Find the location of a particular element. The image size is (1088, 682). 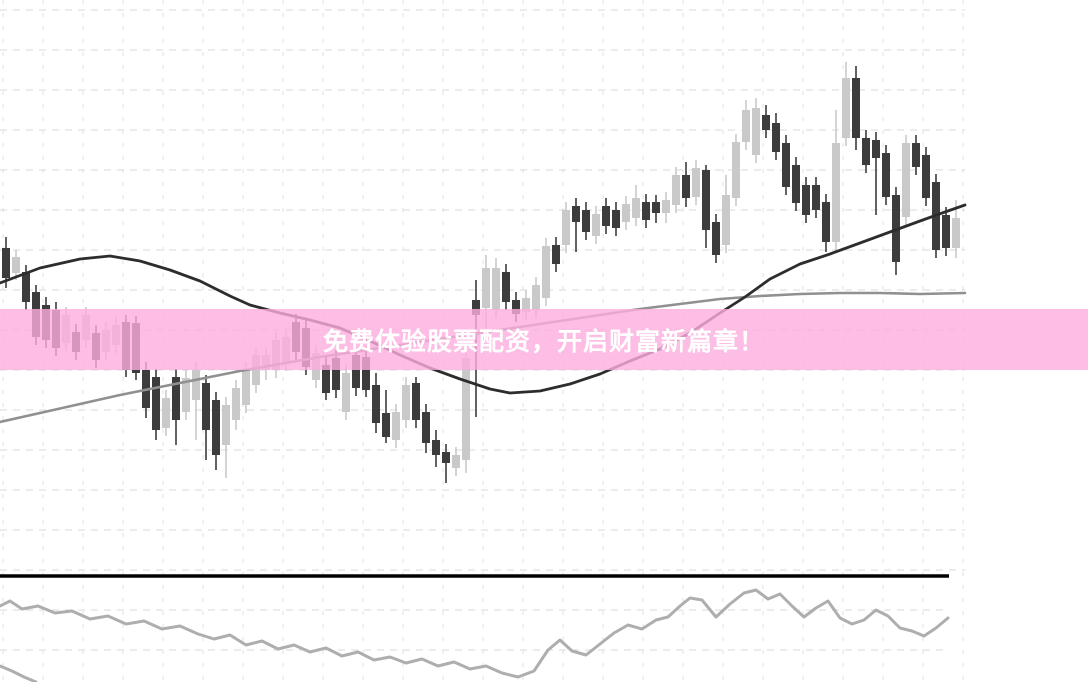

promo-banner-text: 免费体验股票配资，开启财富新篇章！ is located at coordinates (543, 341).